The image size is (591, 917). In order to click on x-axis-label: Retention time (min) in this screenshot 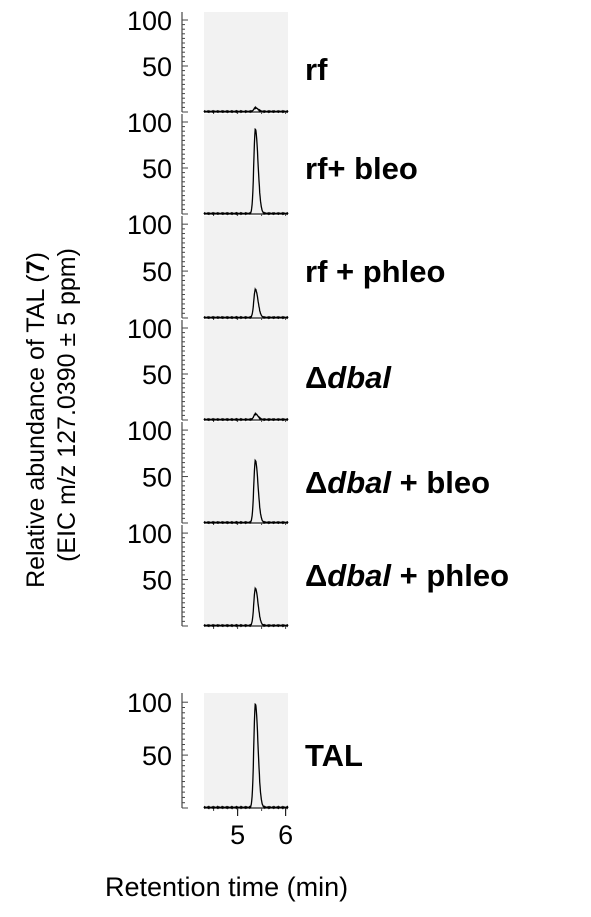, I will do `click(227, 887)`.